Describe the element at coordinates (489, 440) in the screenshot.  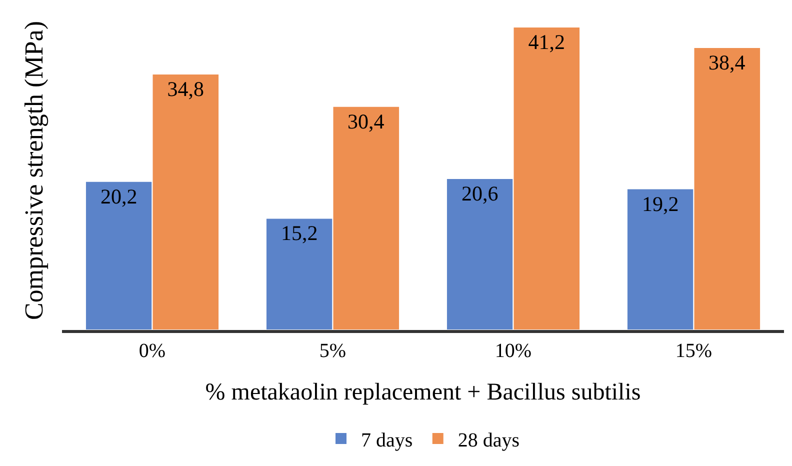
I see `legend-label: 28 days` at that location.